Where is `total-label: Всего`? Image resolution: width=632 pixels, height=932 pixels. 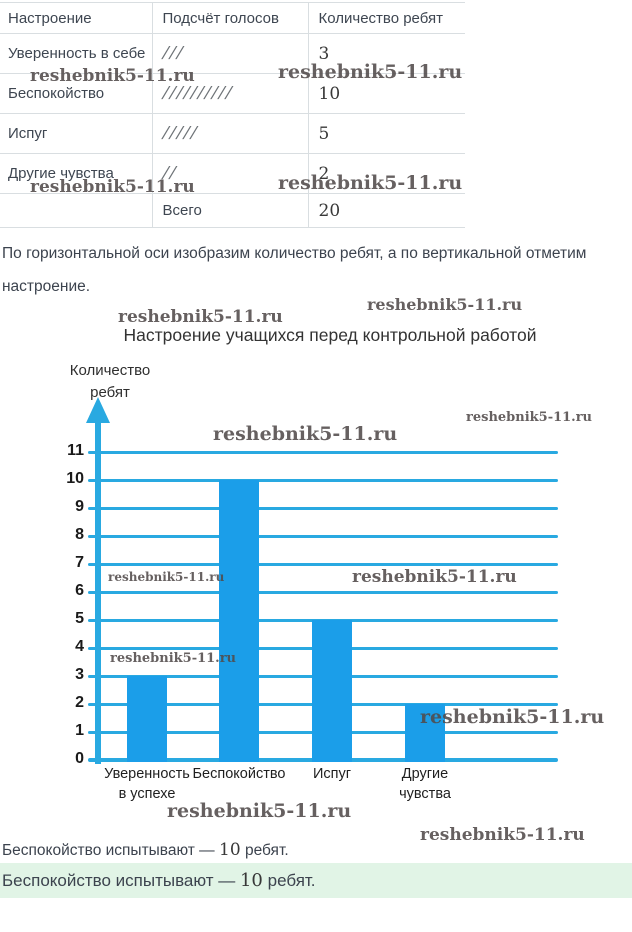 total-label: Всего is located at coordinates (229, 210).